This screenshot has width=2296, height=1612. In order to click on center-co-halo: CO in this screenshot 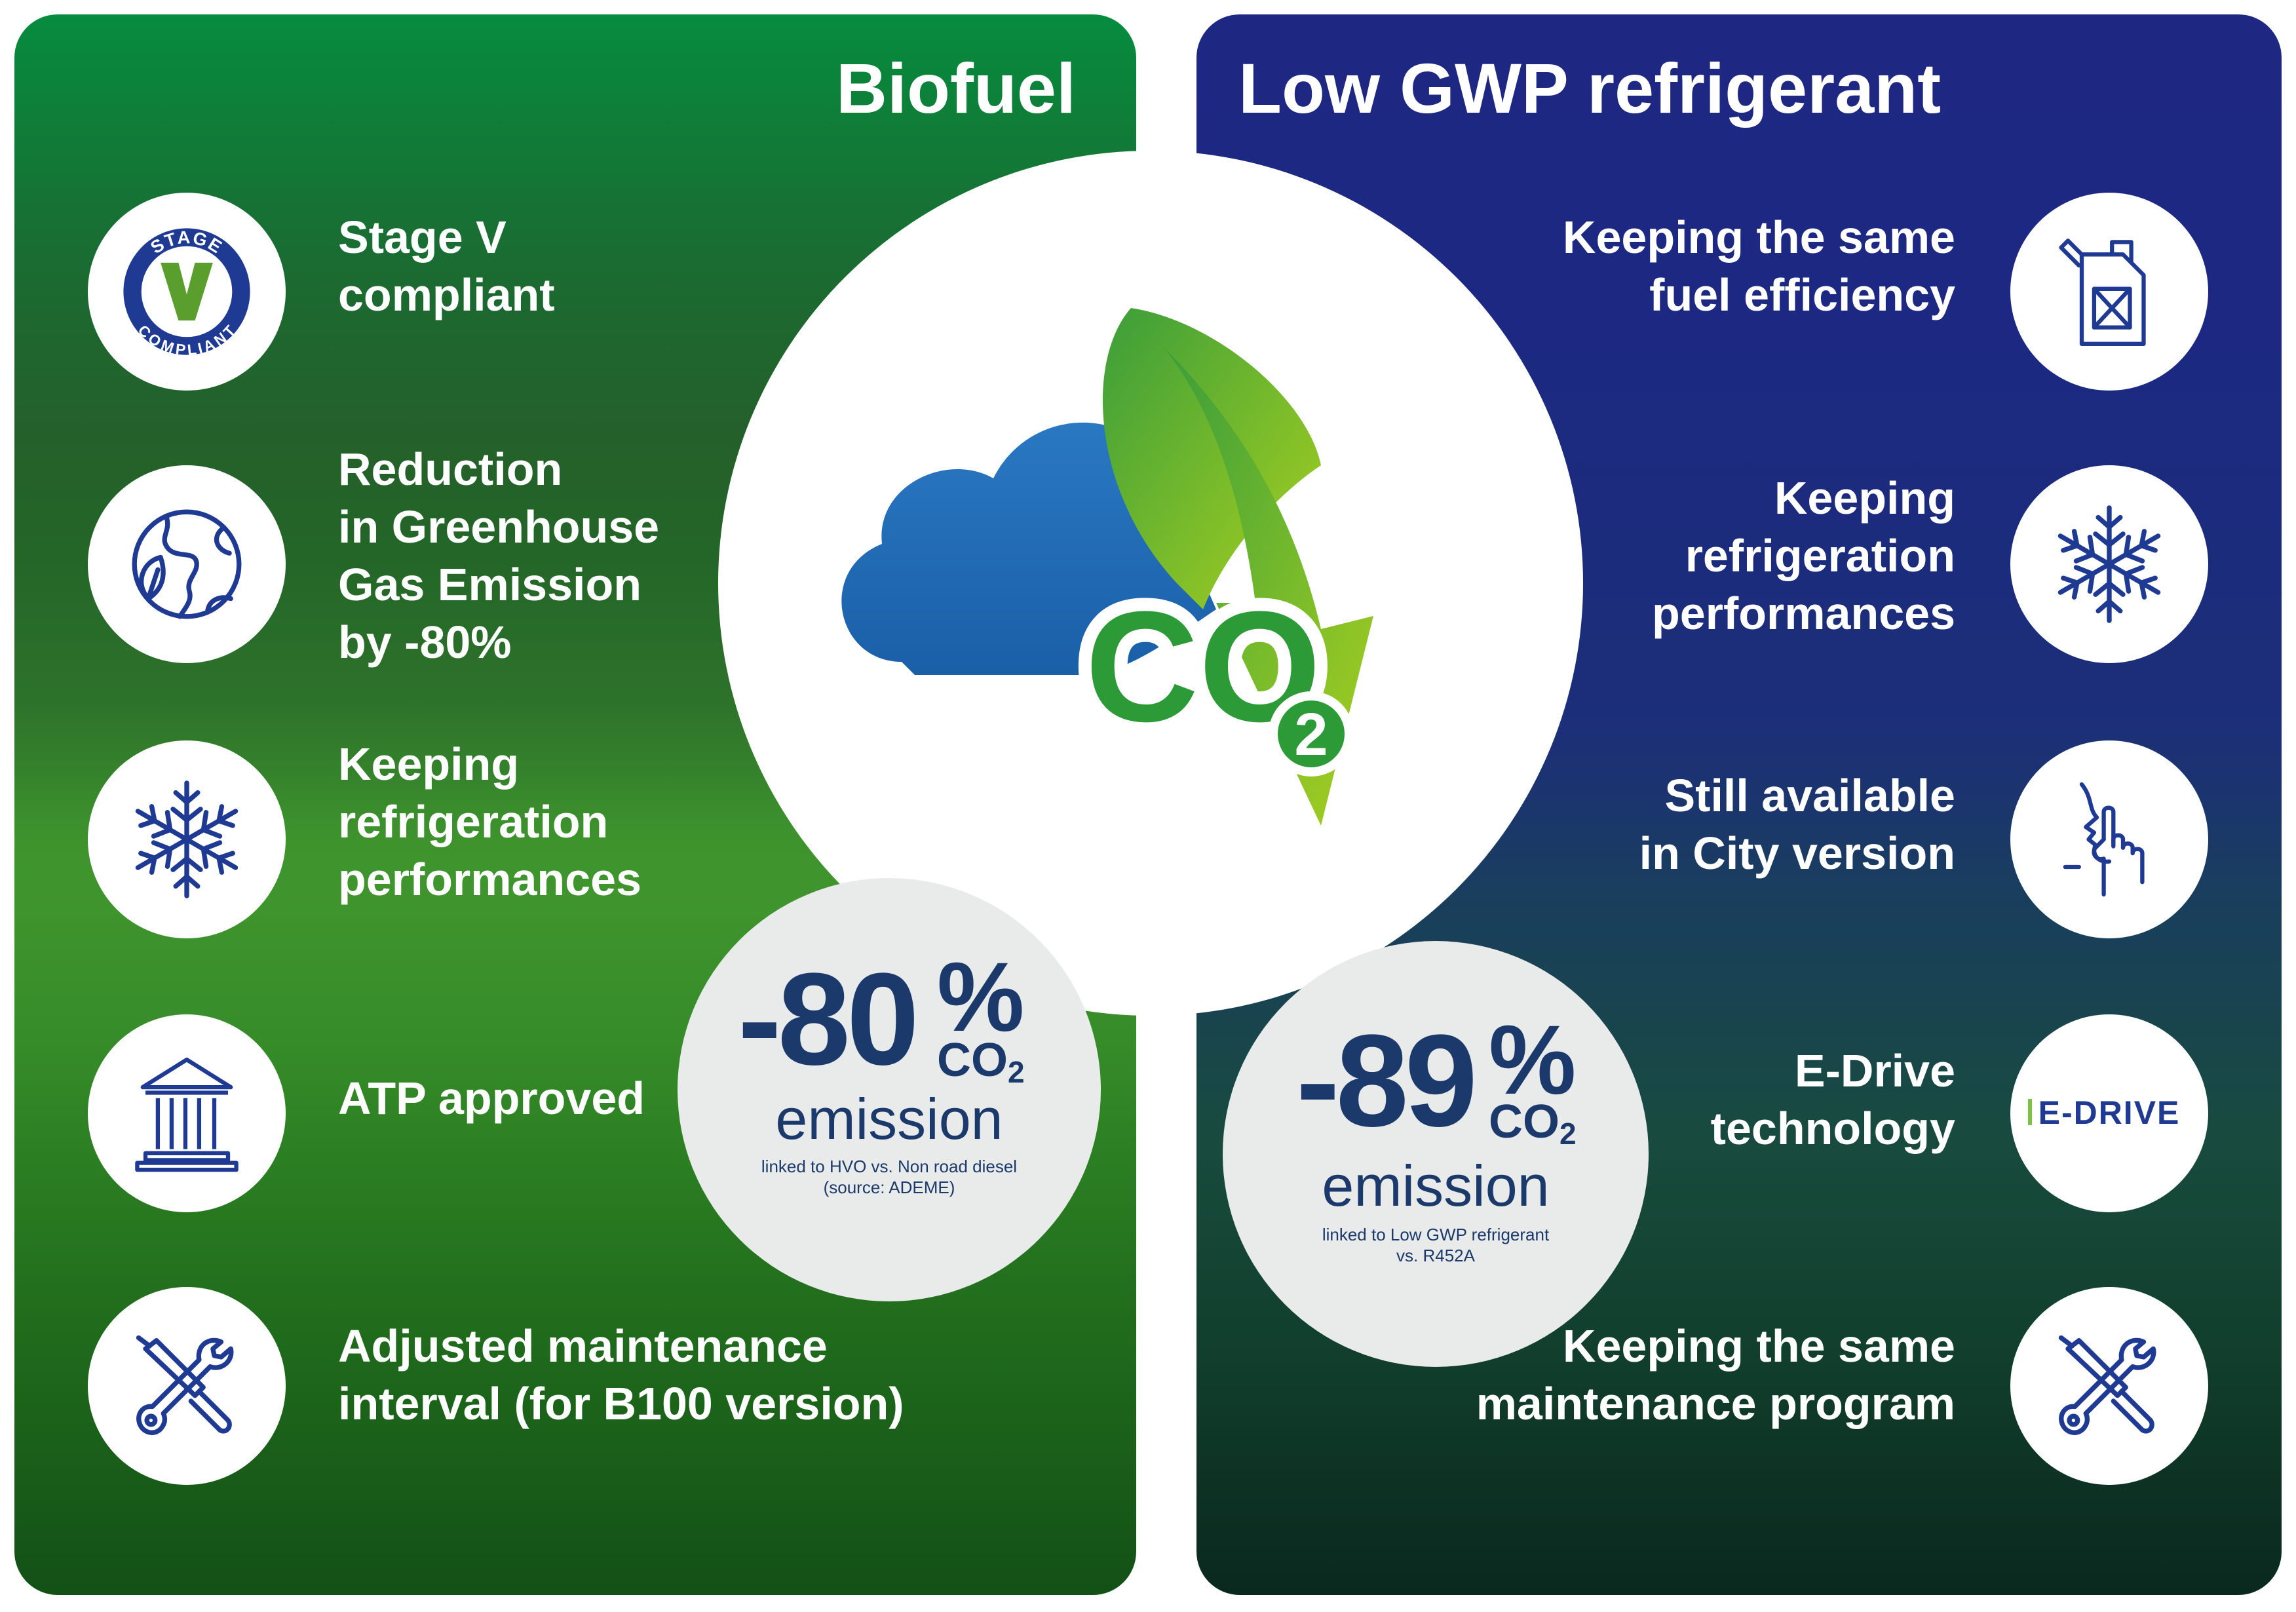, I will do `click(1203, 666)`.